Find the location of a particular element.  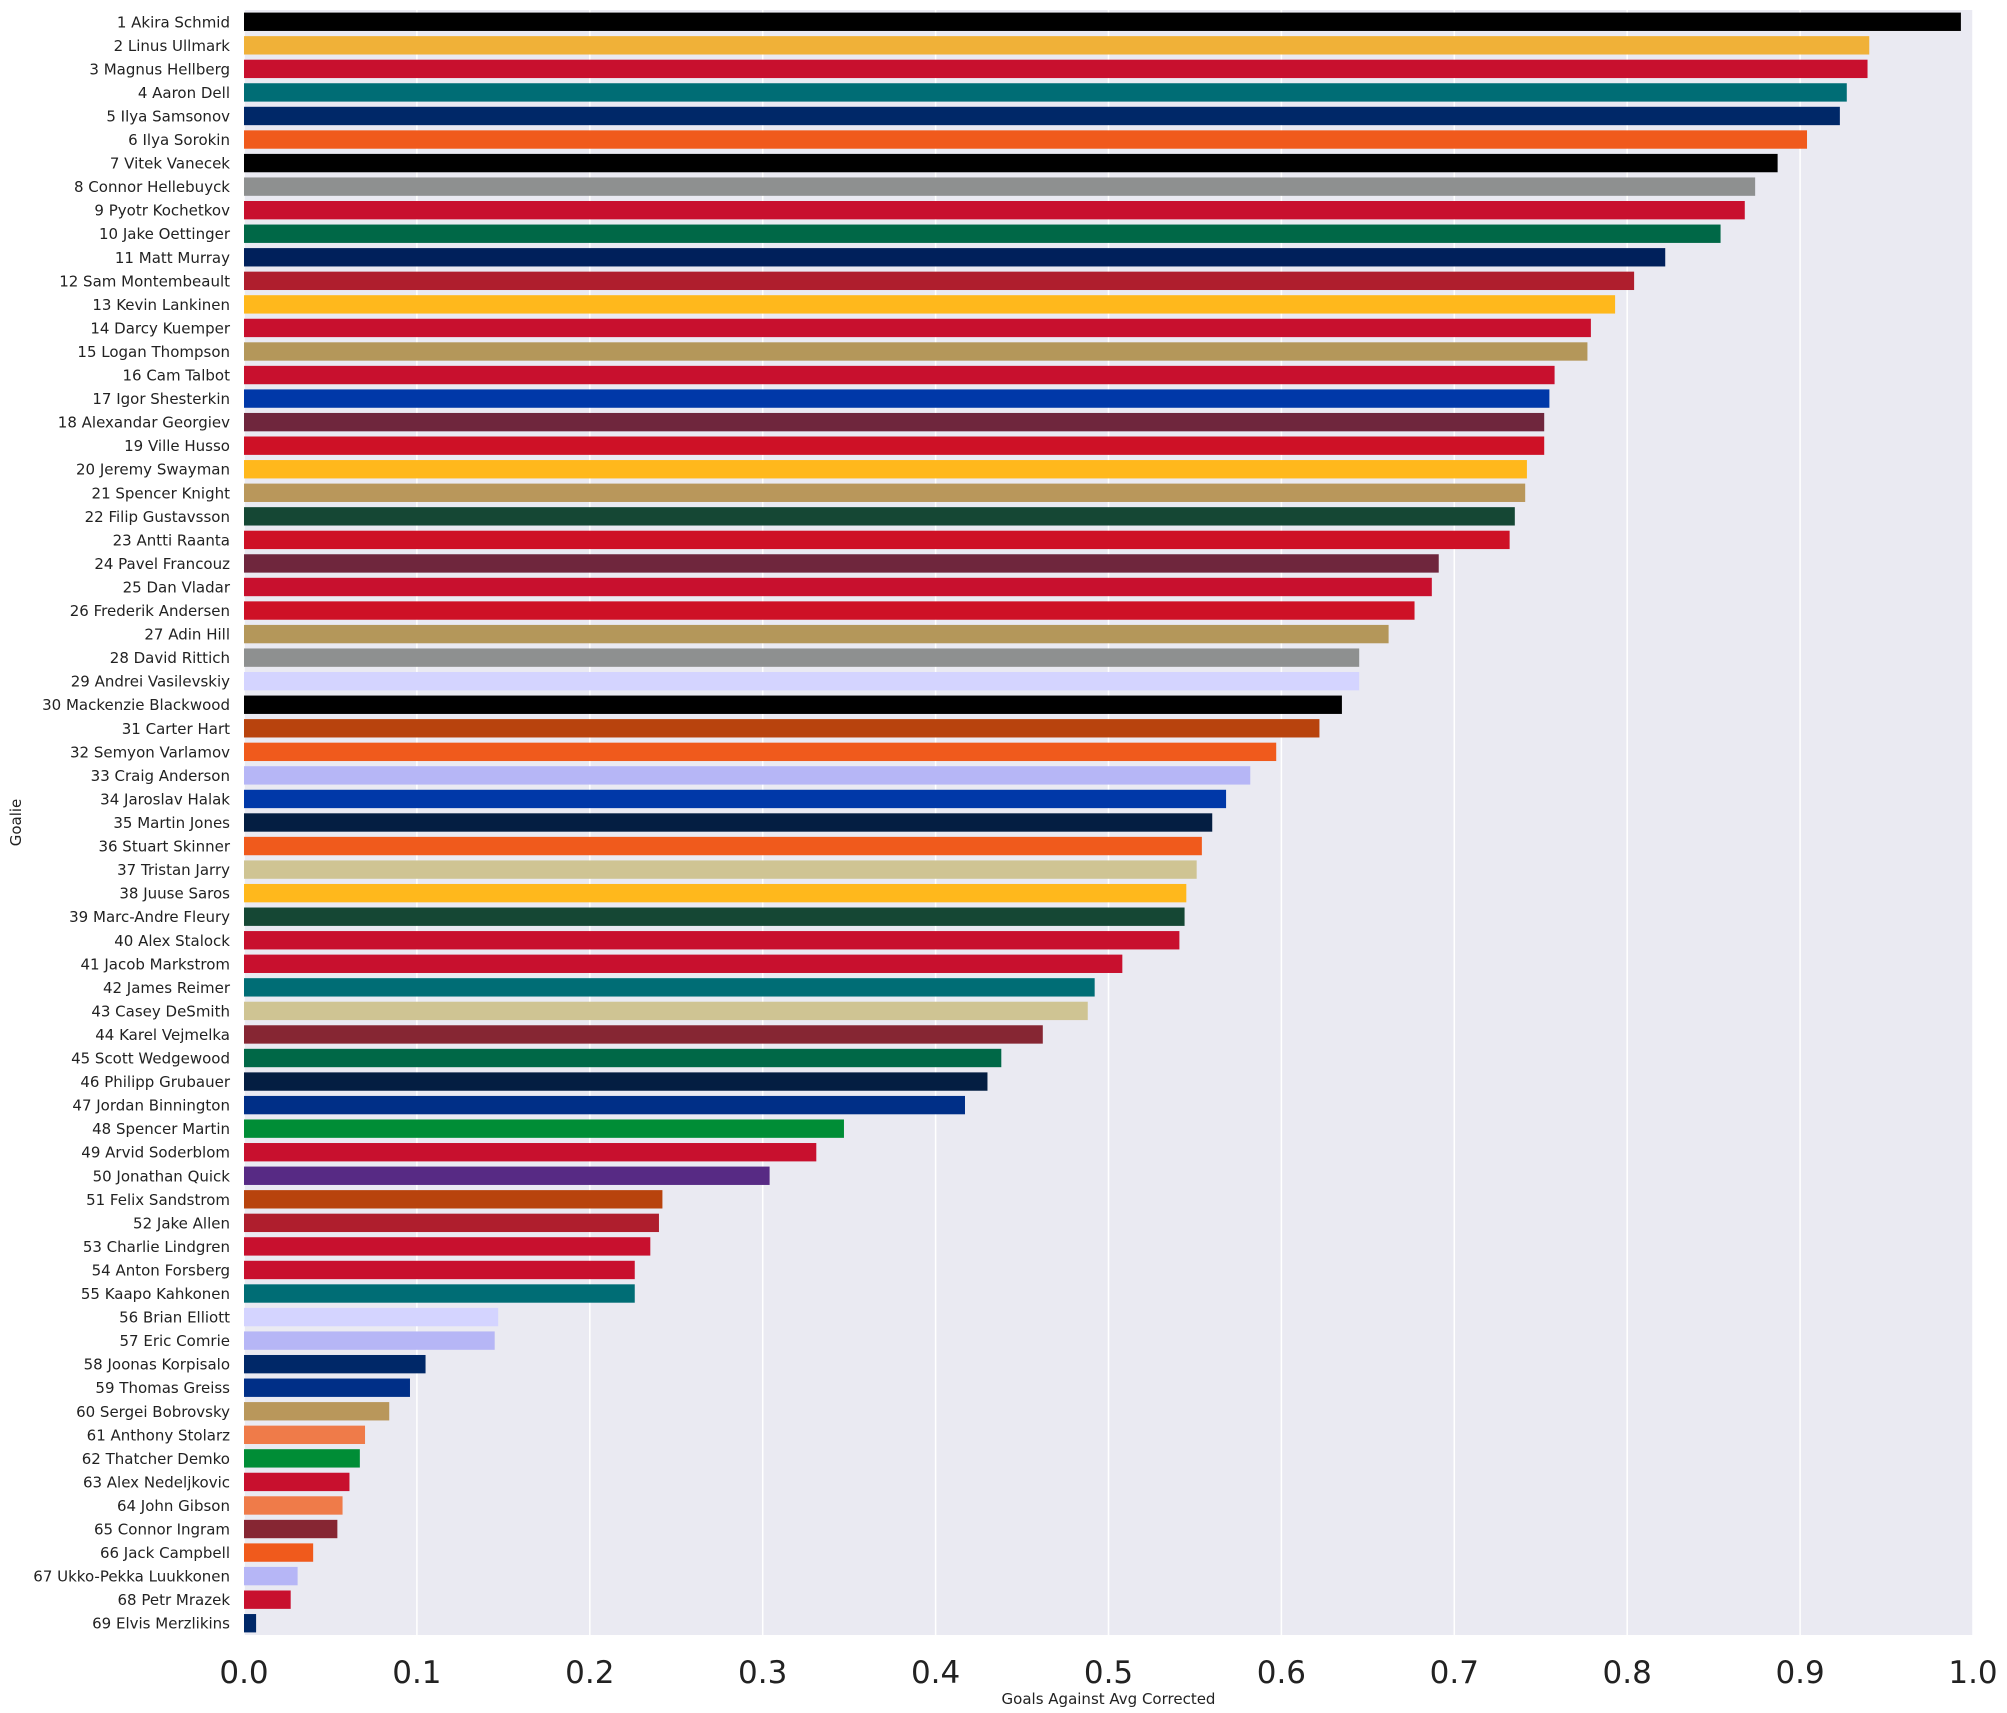

category-label: 5 Ilya Samsonov is located at coordinates (168, 116).